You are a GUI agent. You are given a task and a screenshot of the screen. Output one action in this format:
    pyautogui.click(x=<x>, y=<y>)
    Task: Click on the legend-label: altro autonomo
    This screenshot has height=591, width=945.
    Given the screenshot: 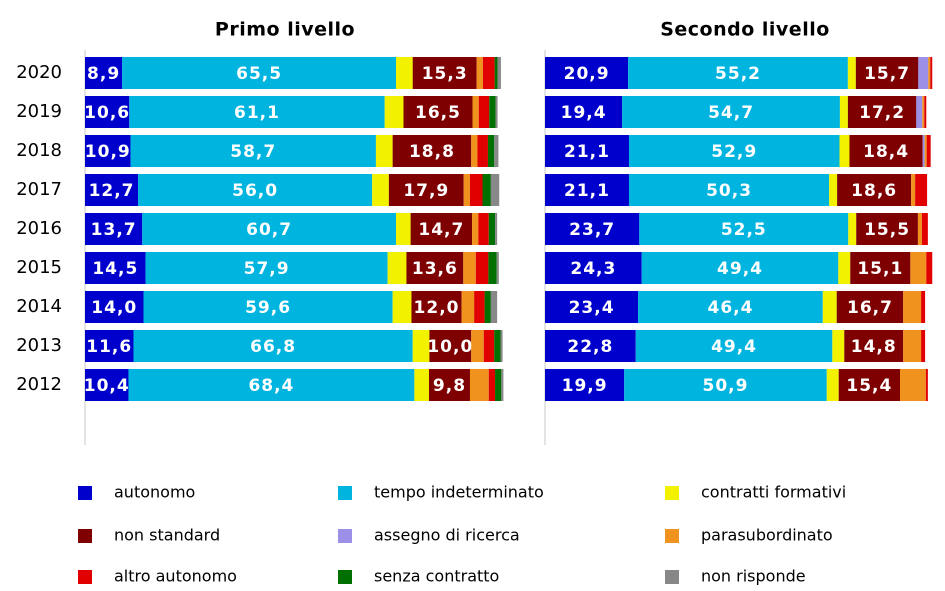 What is the action you would take?
    pyautogui.click(x=175, y=576)
    